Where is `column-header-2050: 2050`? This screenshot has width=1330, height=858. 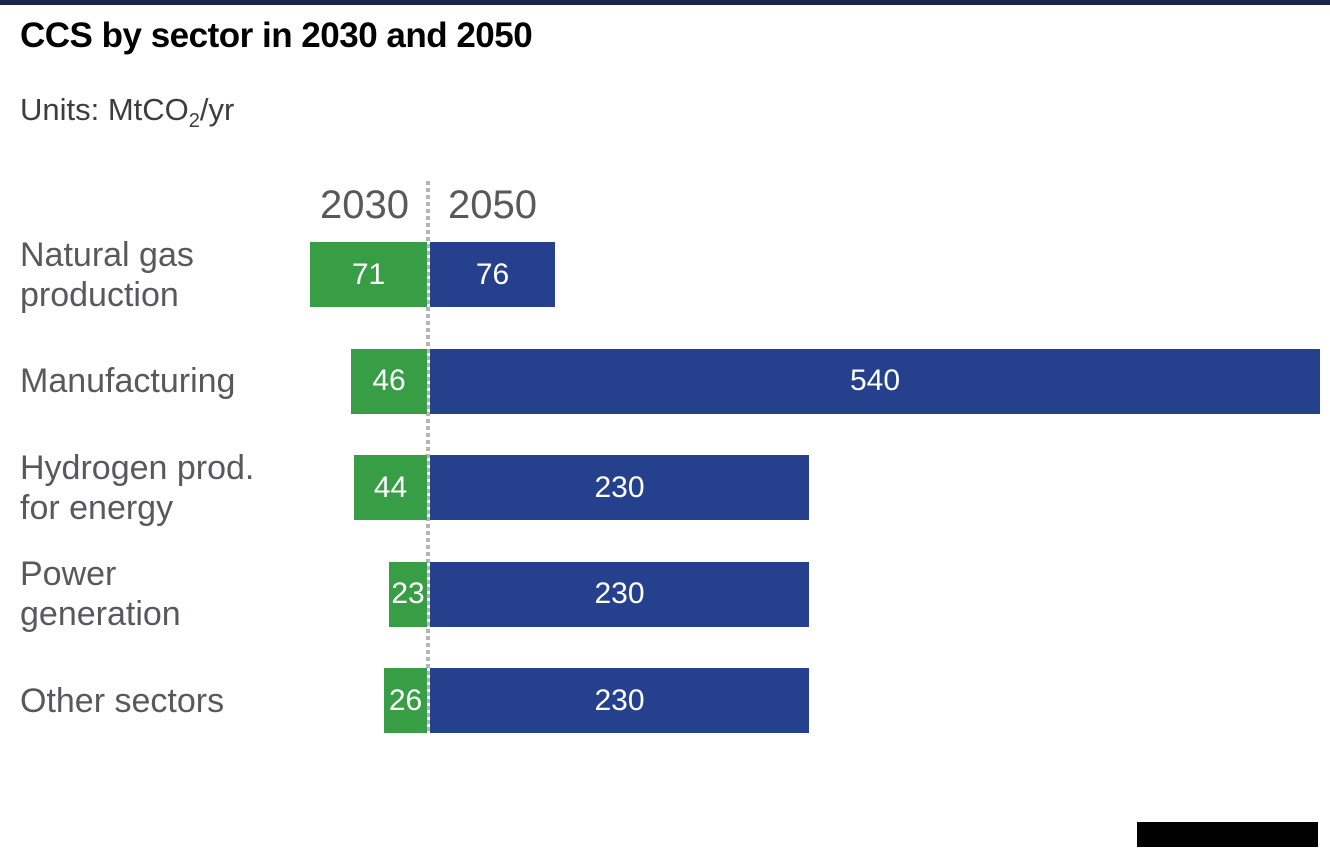 column-header-2050: 2050 is located at coordinates (492, 205).